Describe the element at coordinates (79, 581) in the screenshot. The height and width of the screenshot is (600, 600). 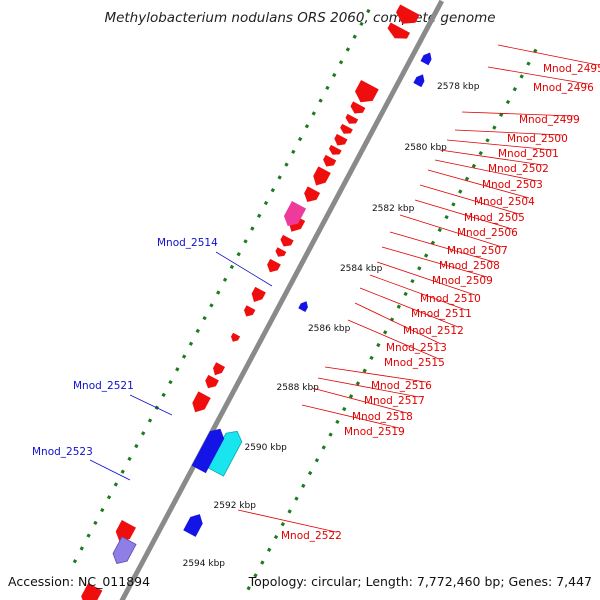
I see `accession-label: Accession: NC_011894` at that location.